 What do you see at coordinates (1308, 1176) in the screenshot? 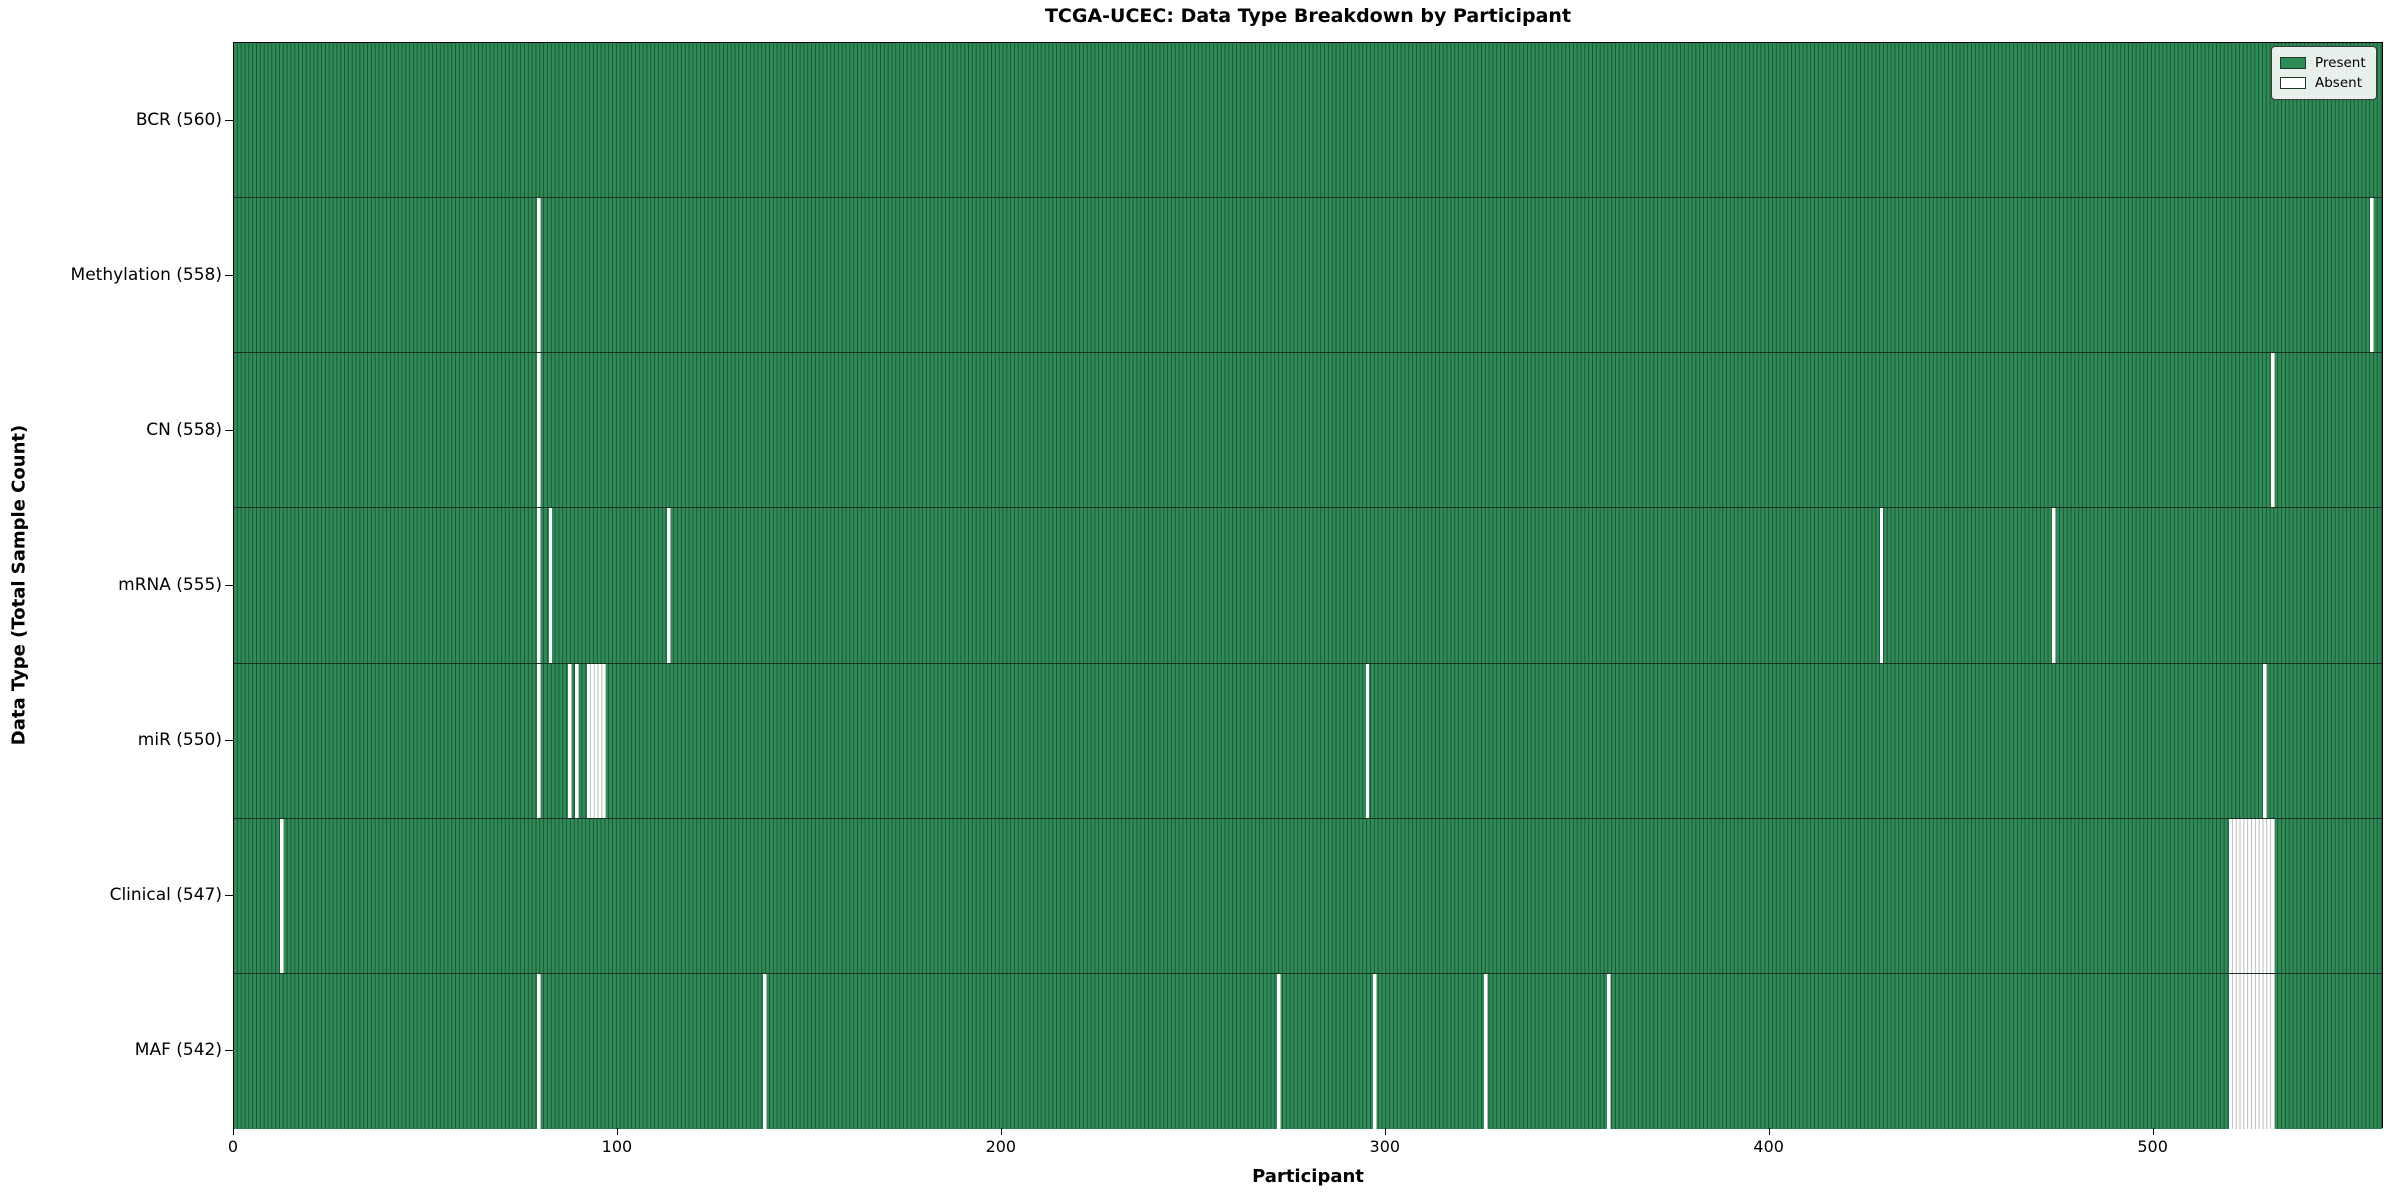
I see `x-axis-title: Participant` at bounding box center [1308, 1176].